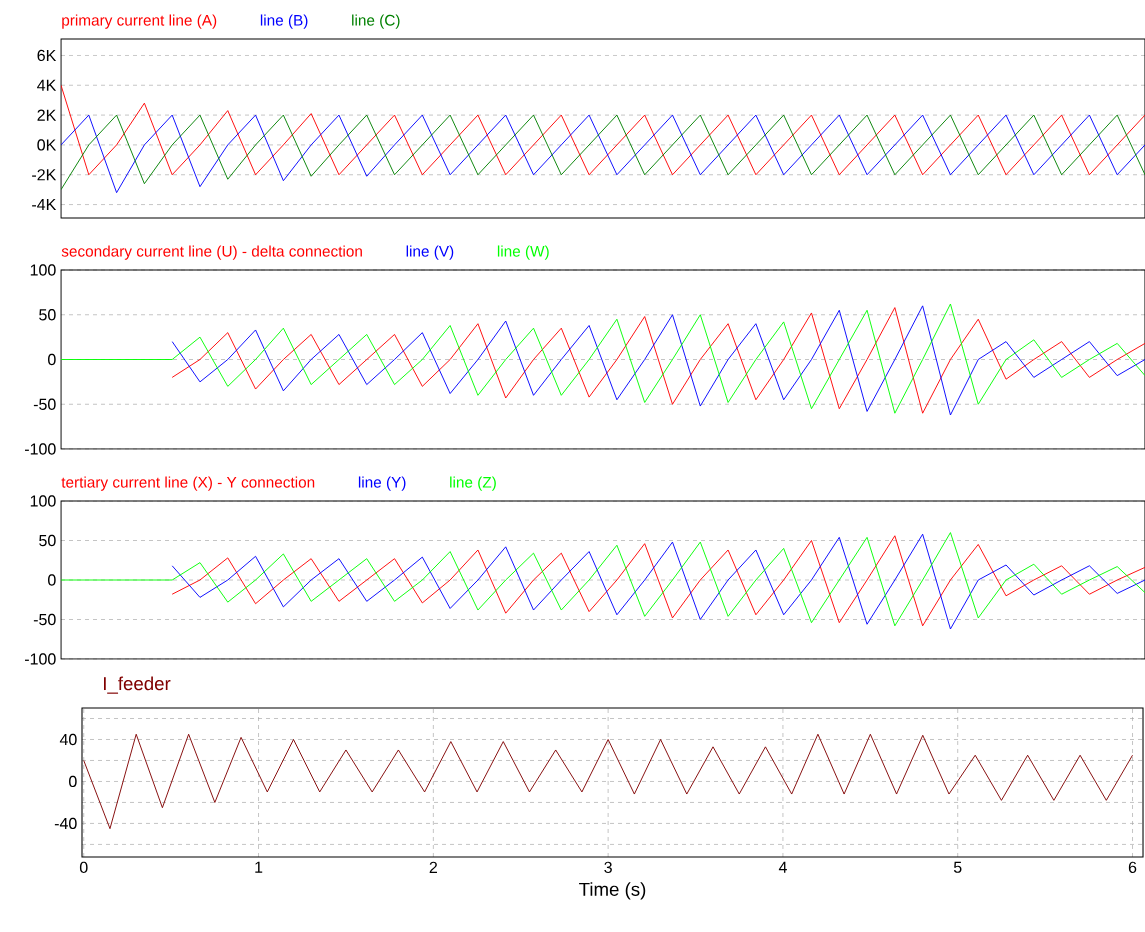  I want to click on y-tick-label: 2K, so click(47, 115).